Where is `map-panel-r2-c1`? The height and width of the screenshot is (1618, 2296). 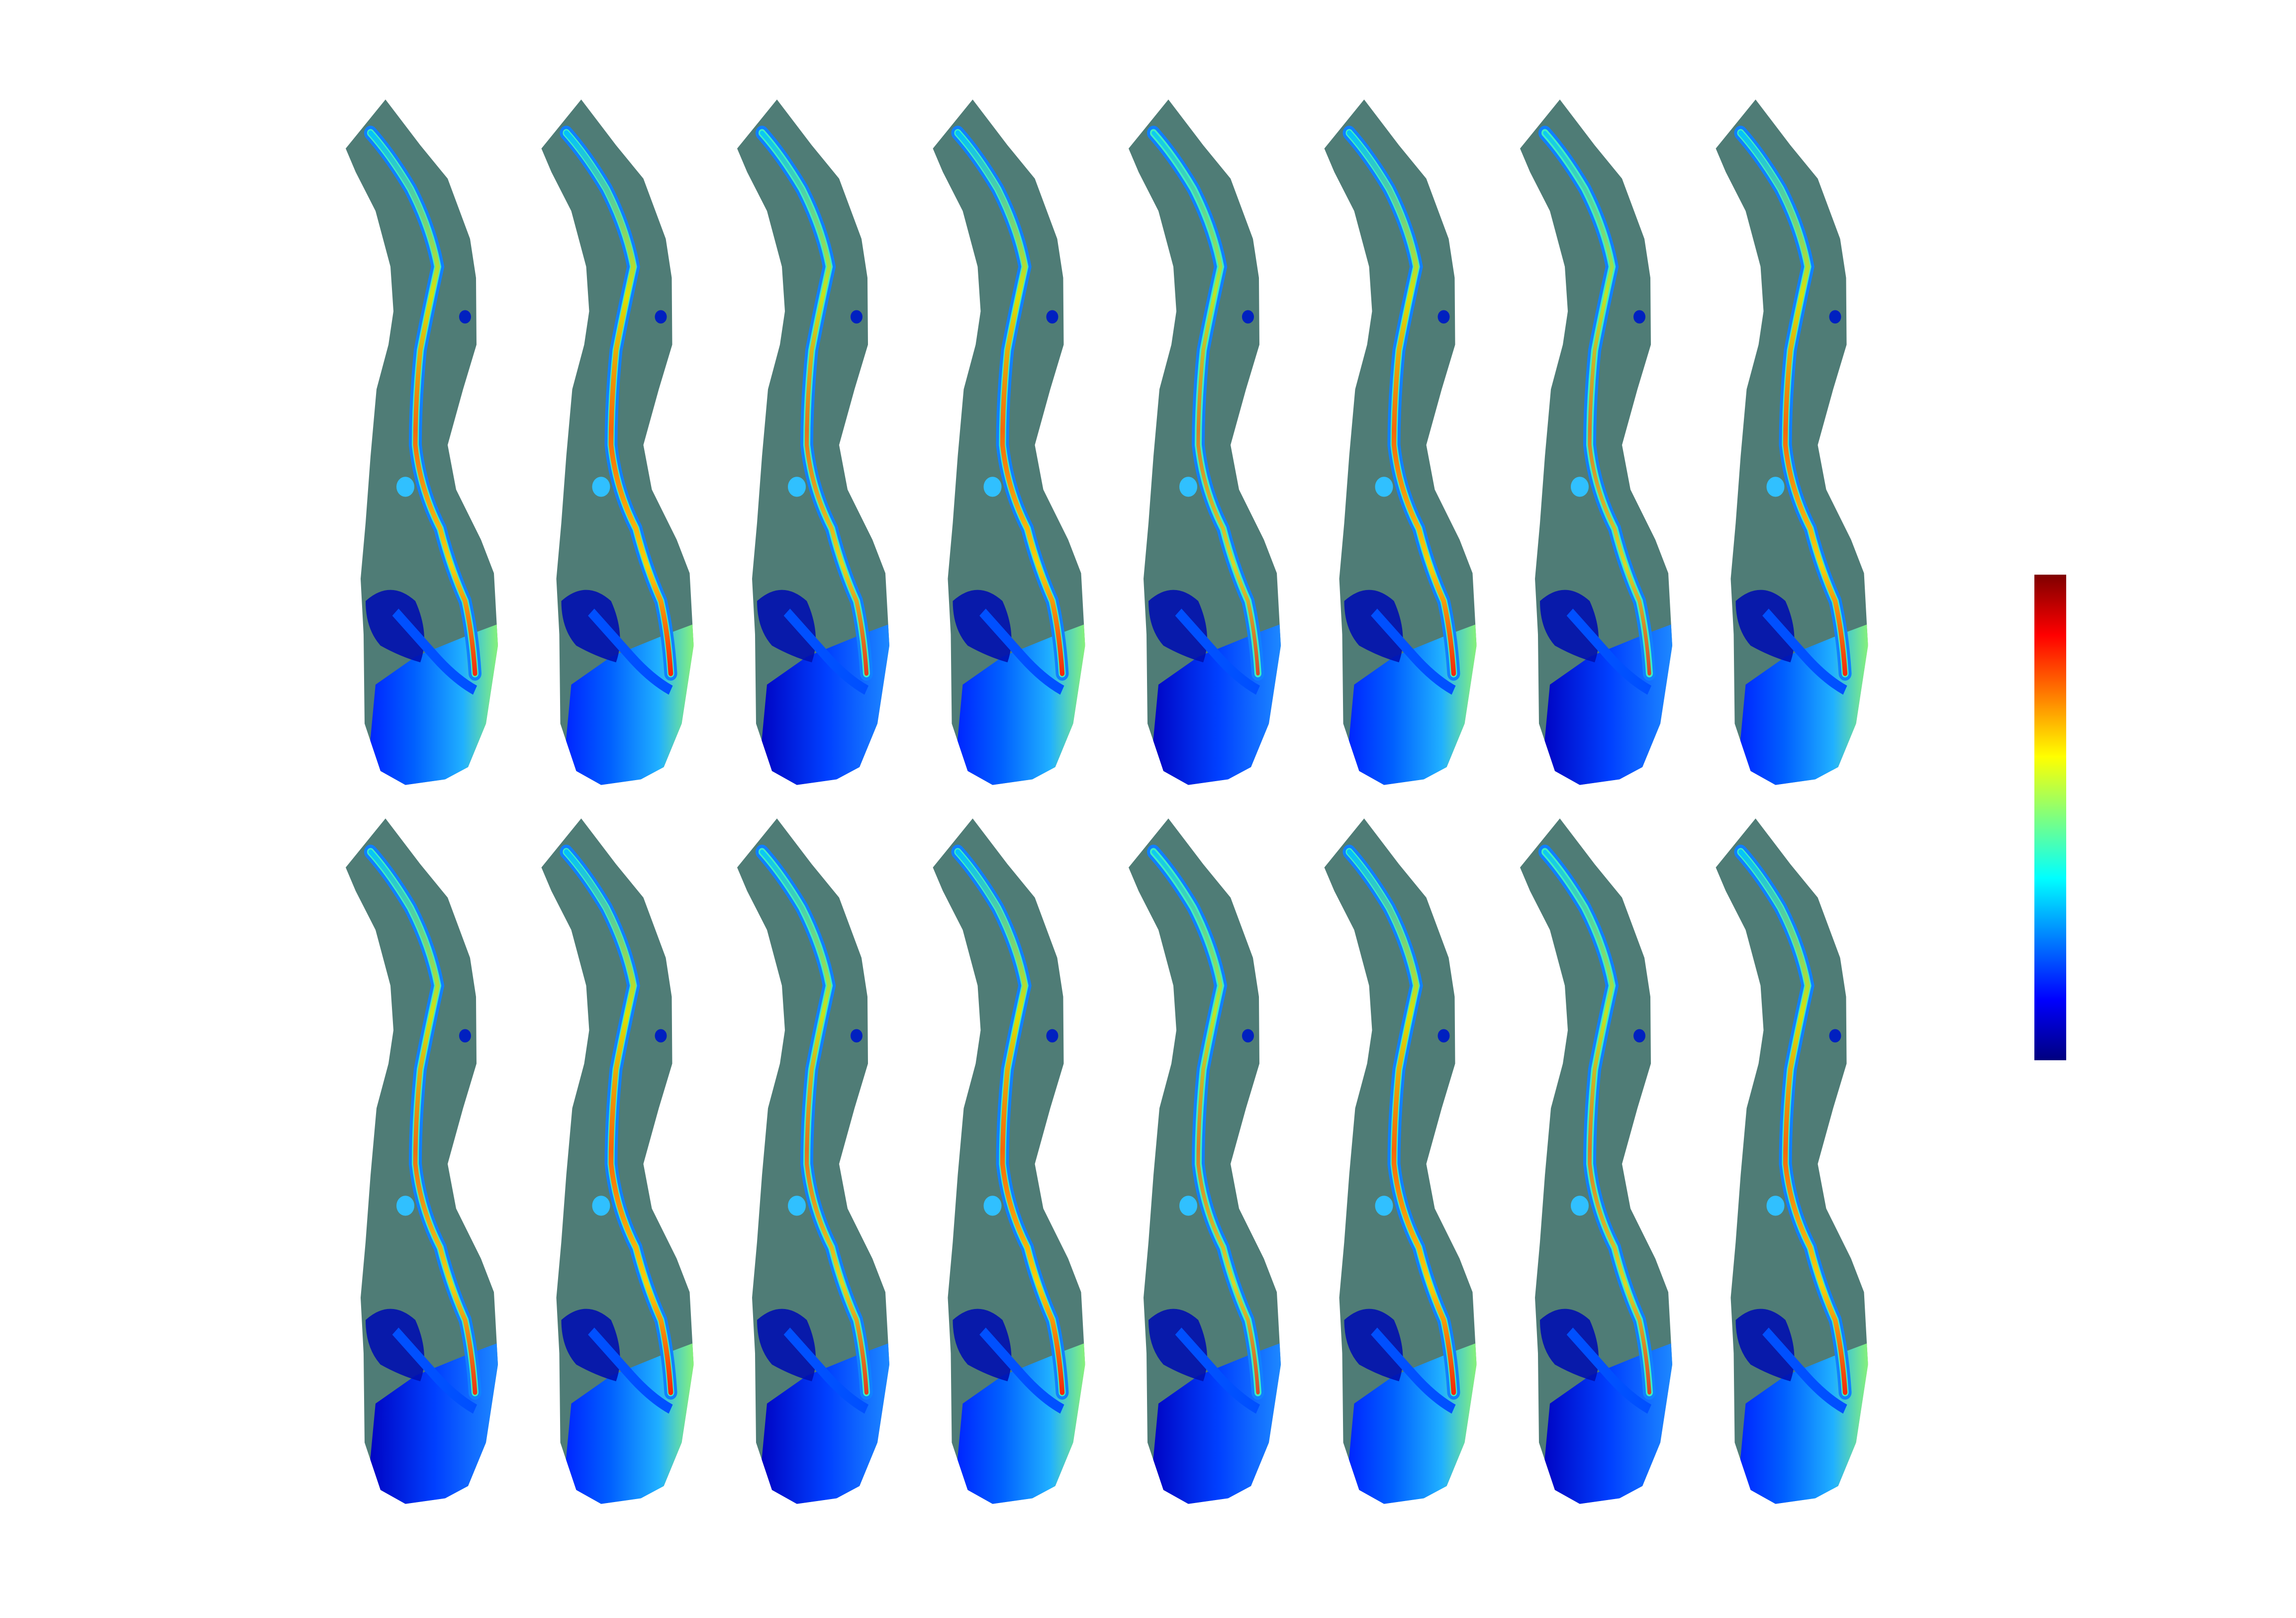 map-panel-r2-c1 is located at coordinates (422, 1161).